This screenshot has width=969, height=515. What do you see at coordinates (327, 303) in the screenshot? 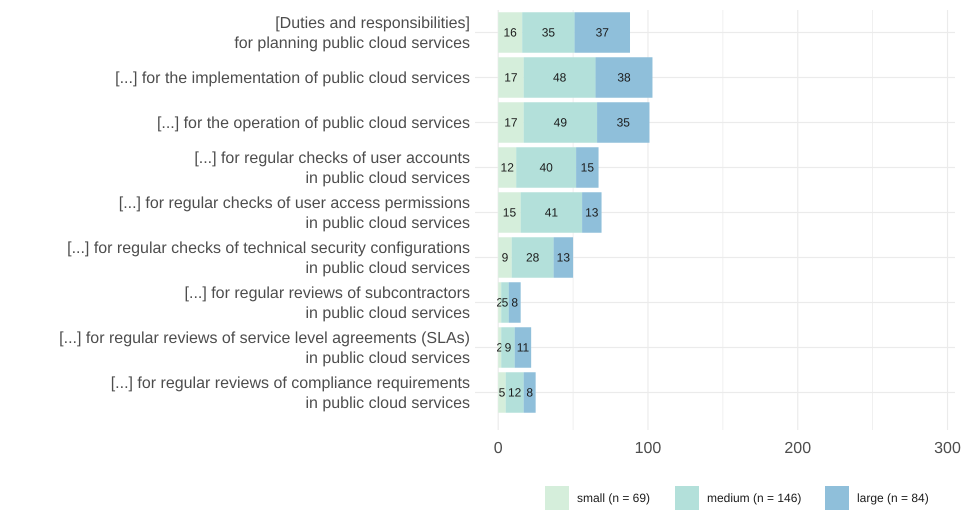
I see `y-tick-label: [...] for regular reviews of subcontractors in public cloud services` at bounding box center [327, 303].